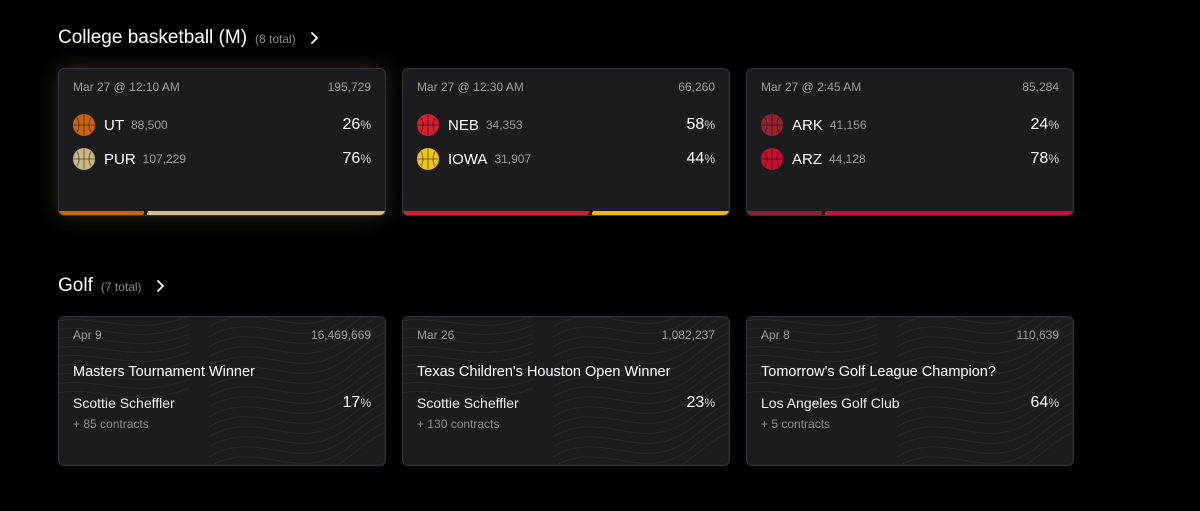  I want to click on market-title: Tomorrow's Golf League Champion?, so click(878, 372).